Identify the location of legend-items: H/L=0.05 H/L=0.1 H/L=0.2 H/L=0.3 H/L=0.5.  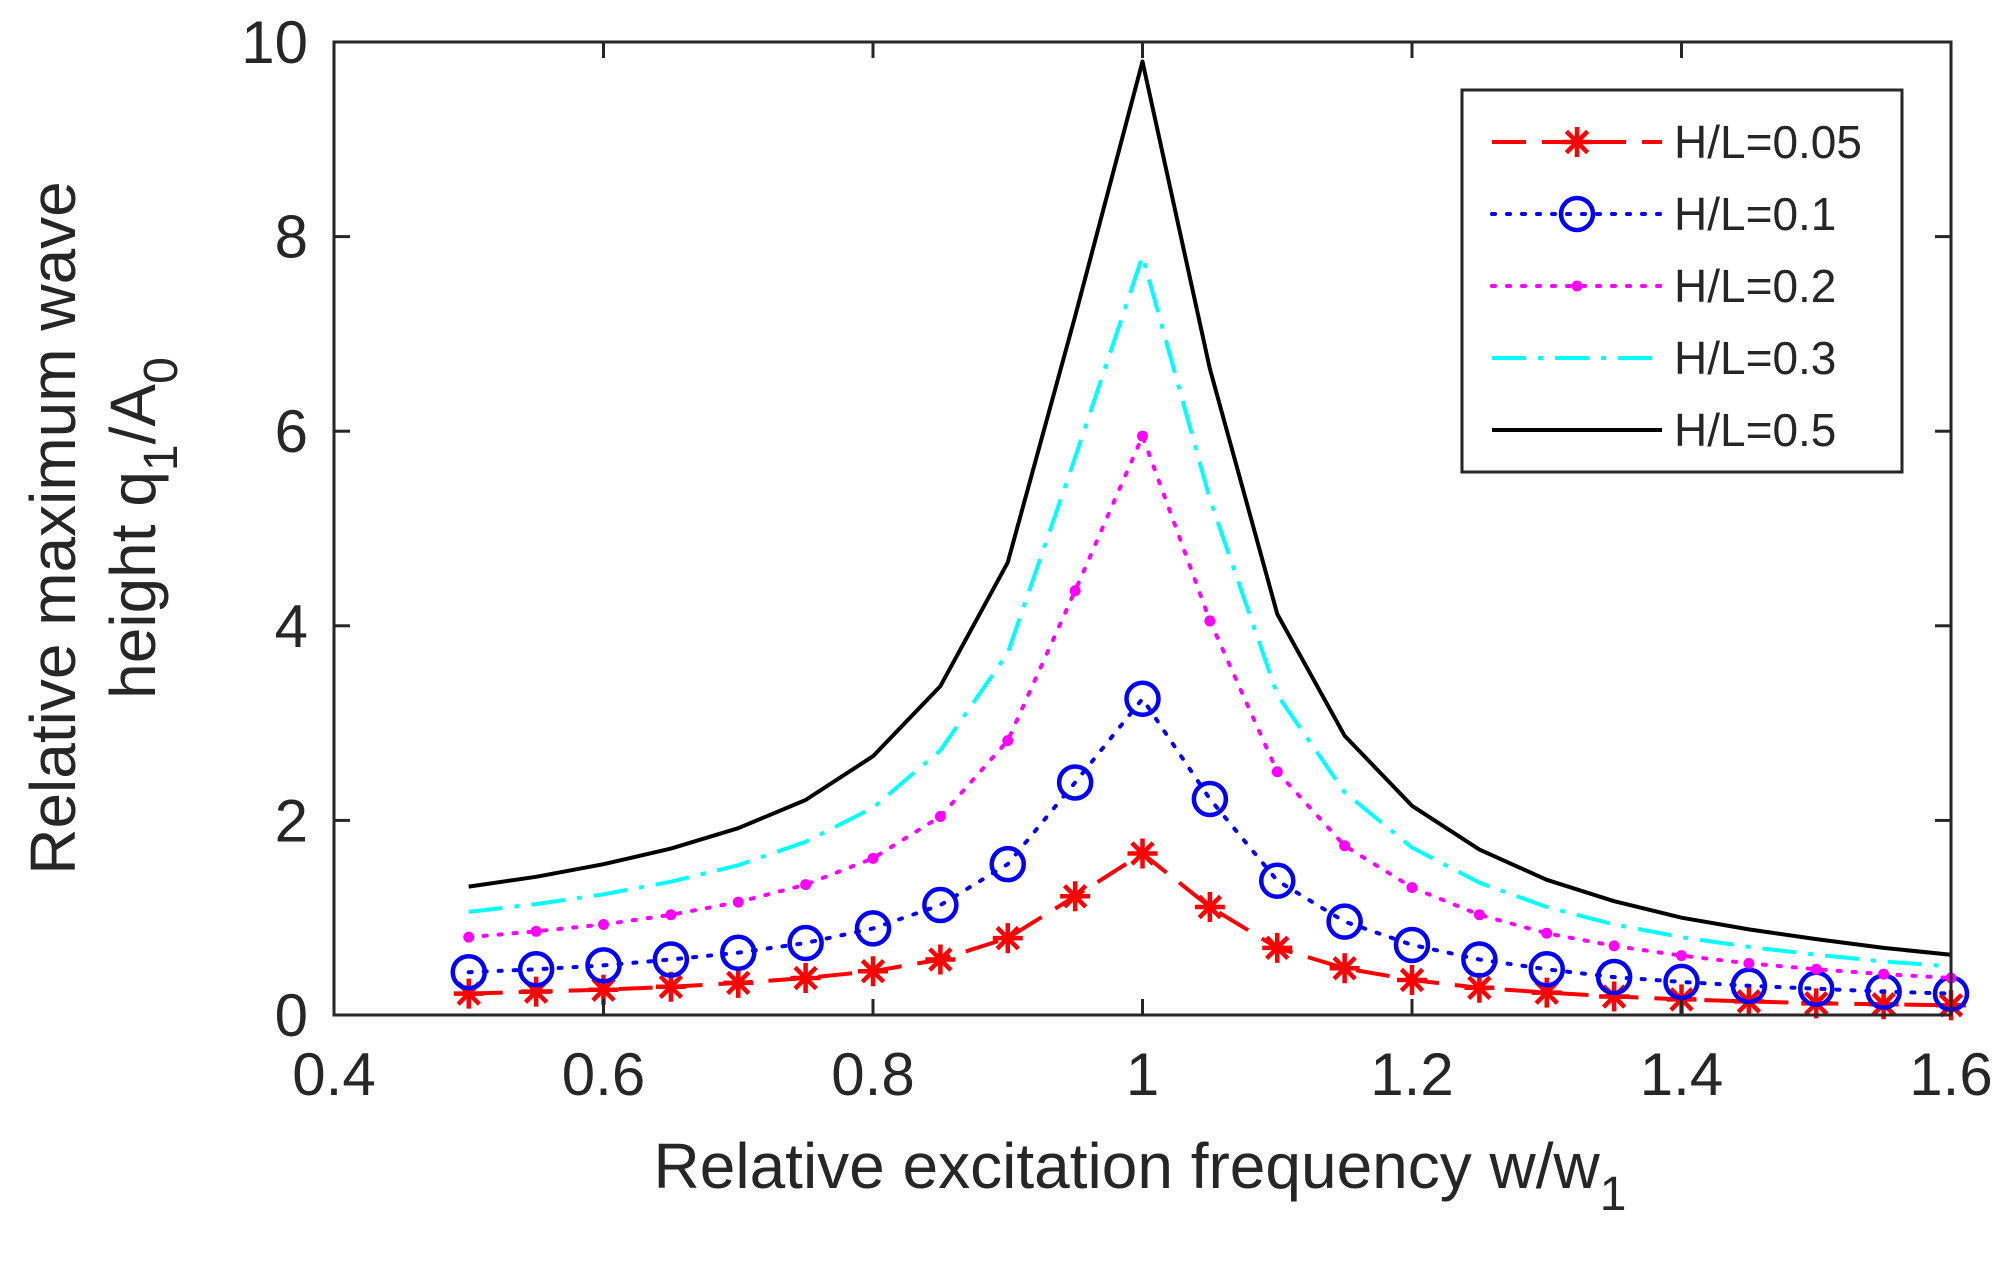
(1676, 286).